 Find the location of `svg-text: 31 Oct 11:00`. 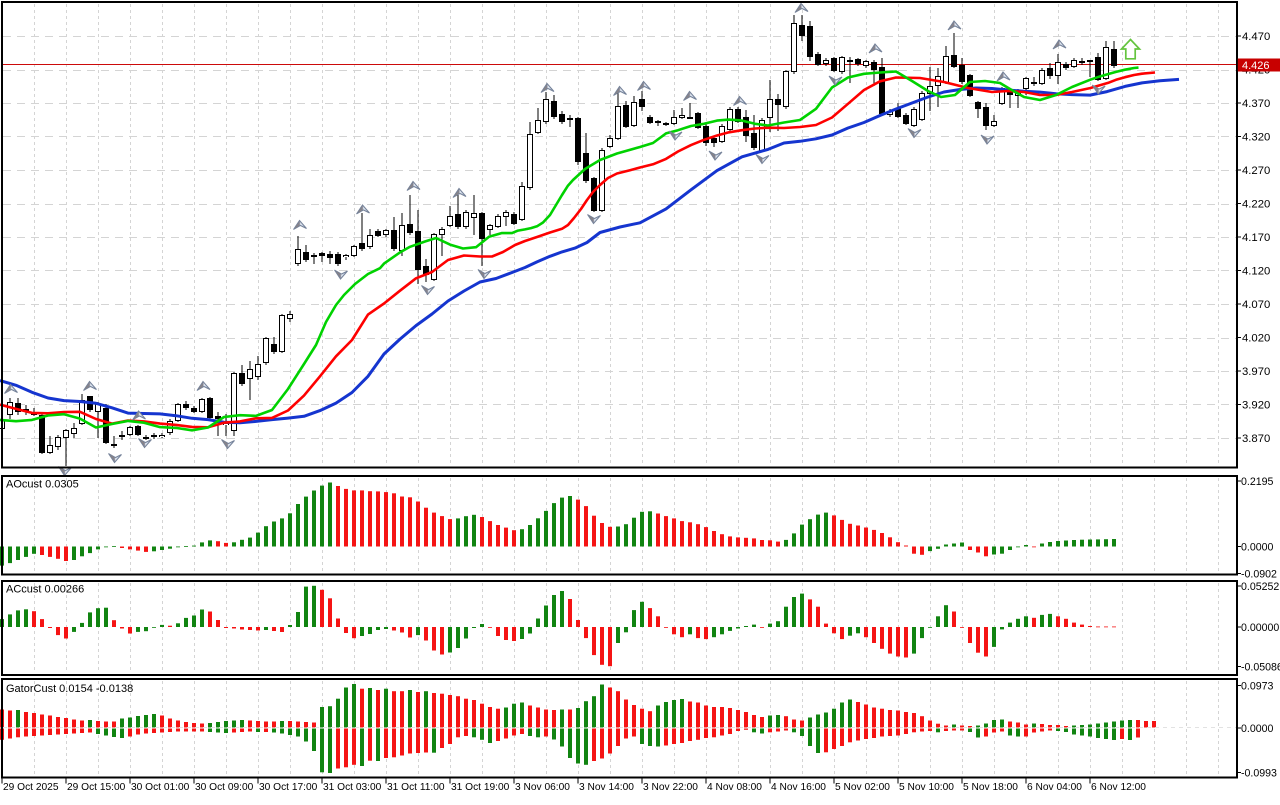

svg-text: 31 Oct 11:00 is located at coordinates (416, 787).